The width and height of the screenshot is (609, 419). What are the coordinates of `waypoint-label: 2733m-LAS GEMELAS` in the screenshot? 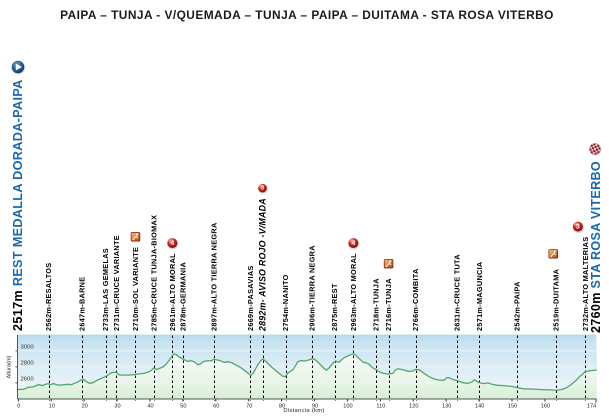 It's located at (105, 289).